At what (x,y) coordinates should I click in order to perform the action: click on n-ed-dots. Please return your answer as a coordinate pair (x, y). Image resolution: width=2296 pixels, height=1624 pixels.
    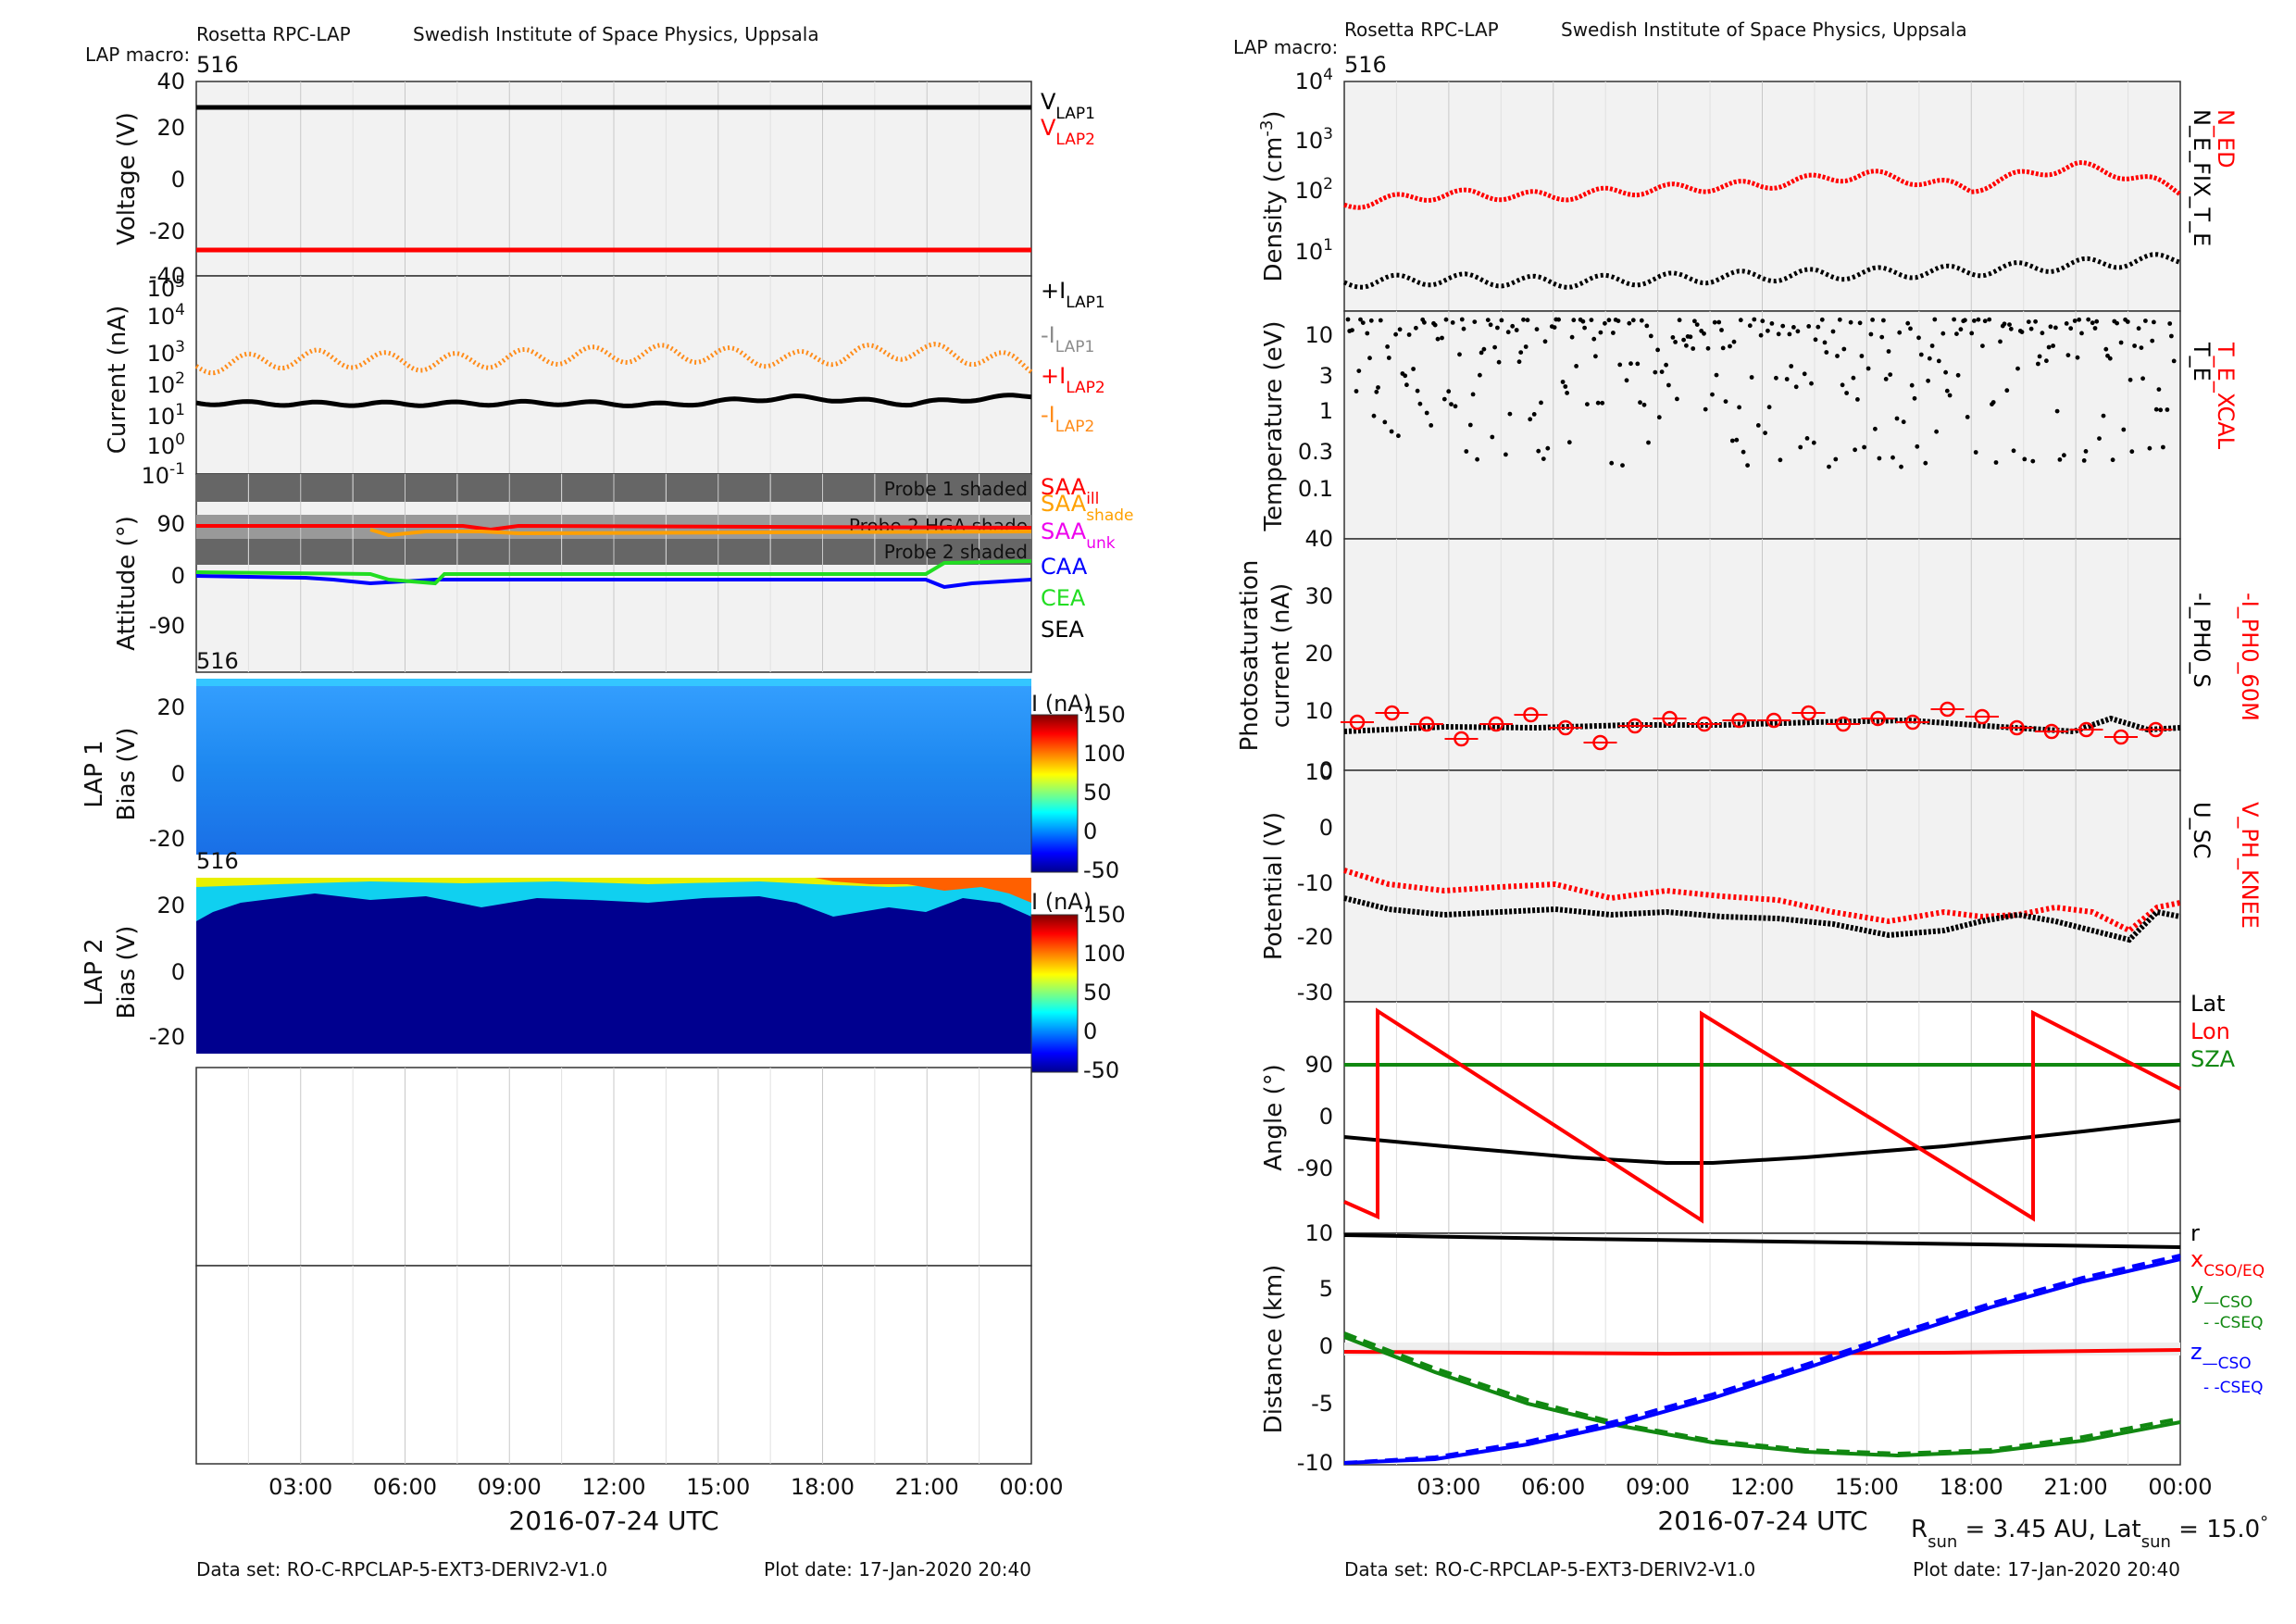
    Looking at the image, I should click on (1762, 185).